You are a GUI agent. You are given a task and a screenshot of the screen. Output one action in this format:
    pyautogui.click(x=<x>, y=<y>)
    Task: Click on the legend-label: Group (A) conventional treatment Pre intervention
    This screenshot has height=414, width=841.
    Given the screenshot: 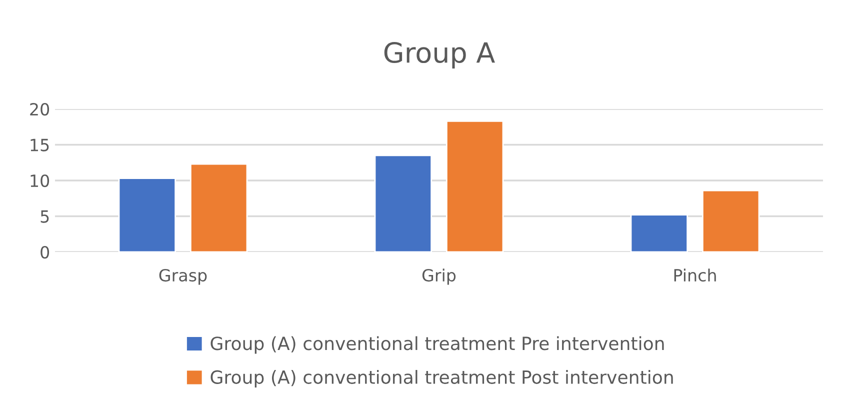 What is the action you would take?
    pyautogui.click(x=437, y=345)
    